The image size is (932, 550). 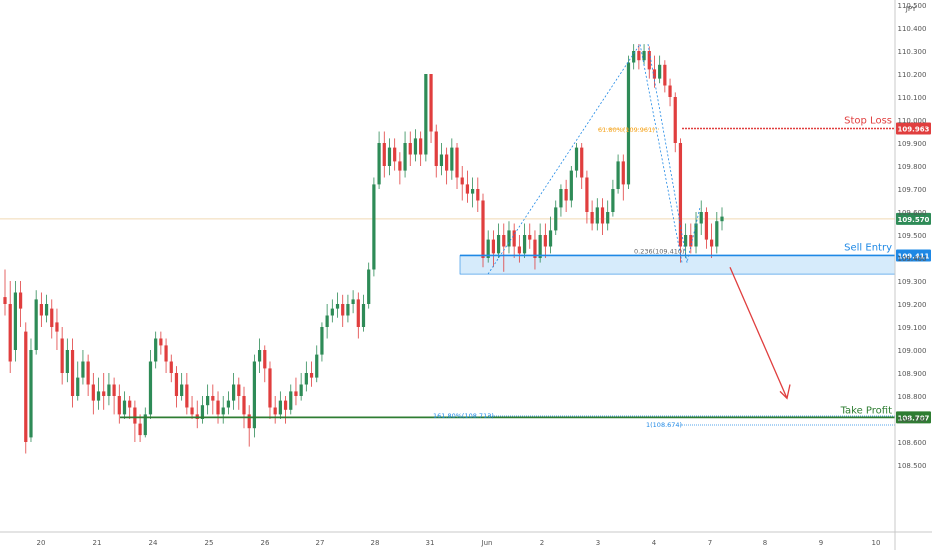 I want to click on take-profit-label: Take Profit, so click(x=866, y=410).